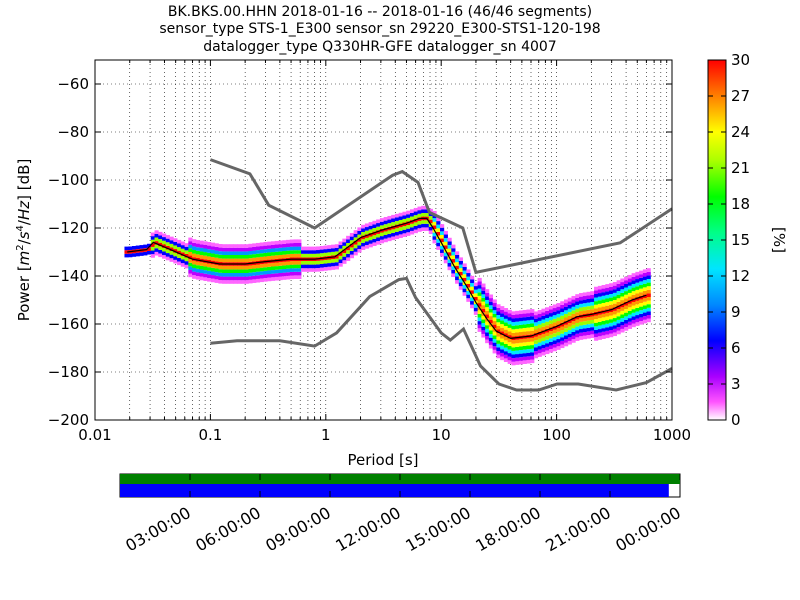 The height and width of the screenshot is (600, 800). Describe the element at coordinates (387, 278) in the screenshot. I see `mode-line-path` at that location.